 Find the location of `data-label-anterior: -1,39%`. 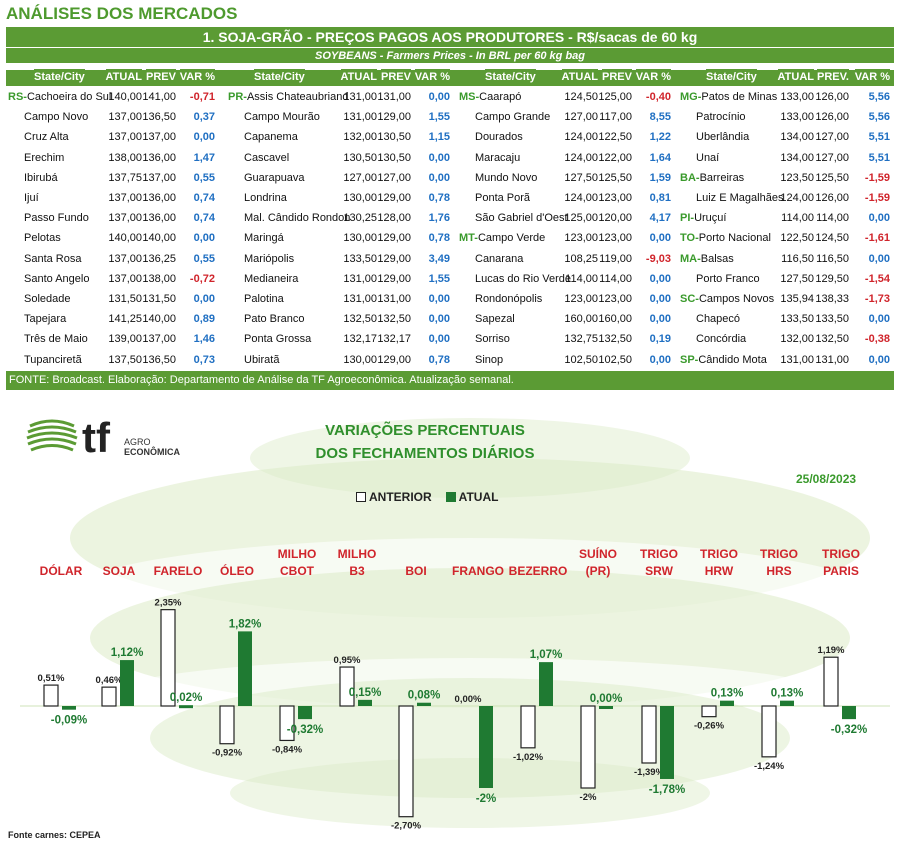

data-label-anterior: -1,39% is located at coordinates (649, 772).